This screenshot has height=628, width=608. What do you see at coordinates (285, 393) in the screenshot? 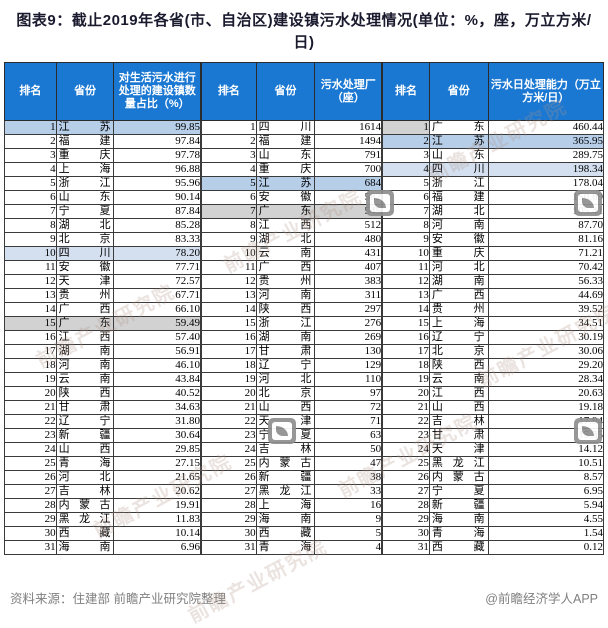
I see `province-cell: 北京` at bounding box center [285, 393].